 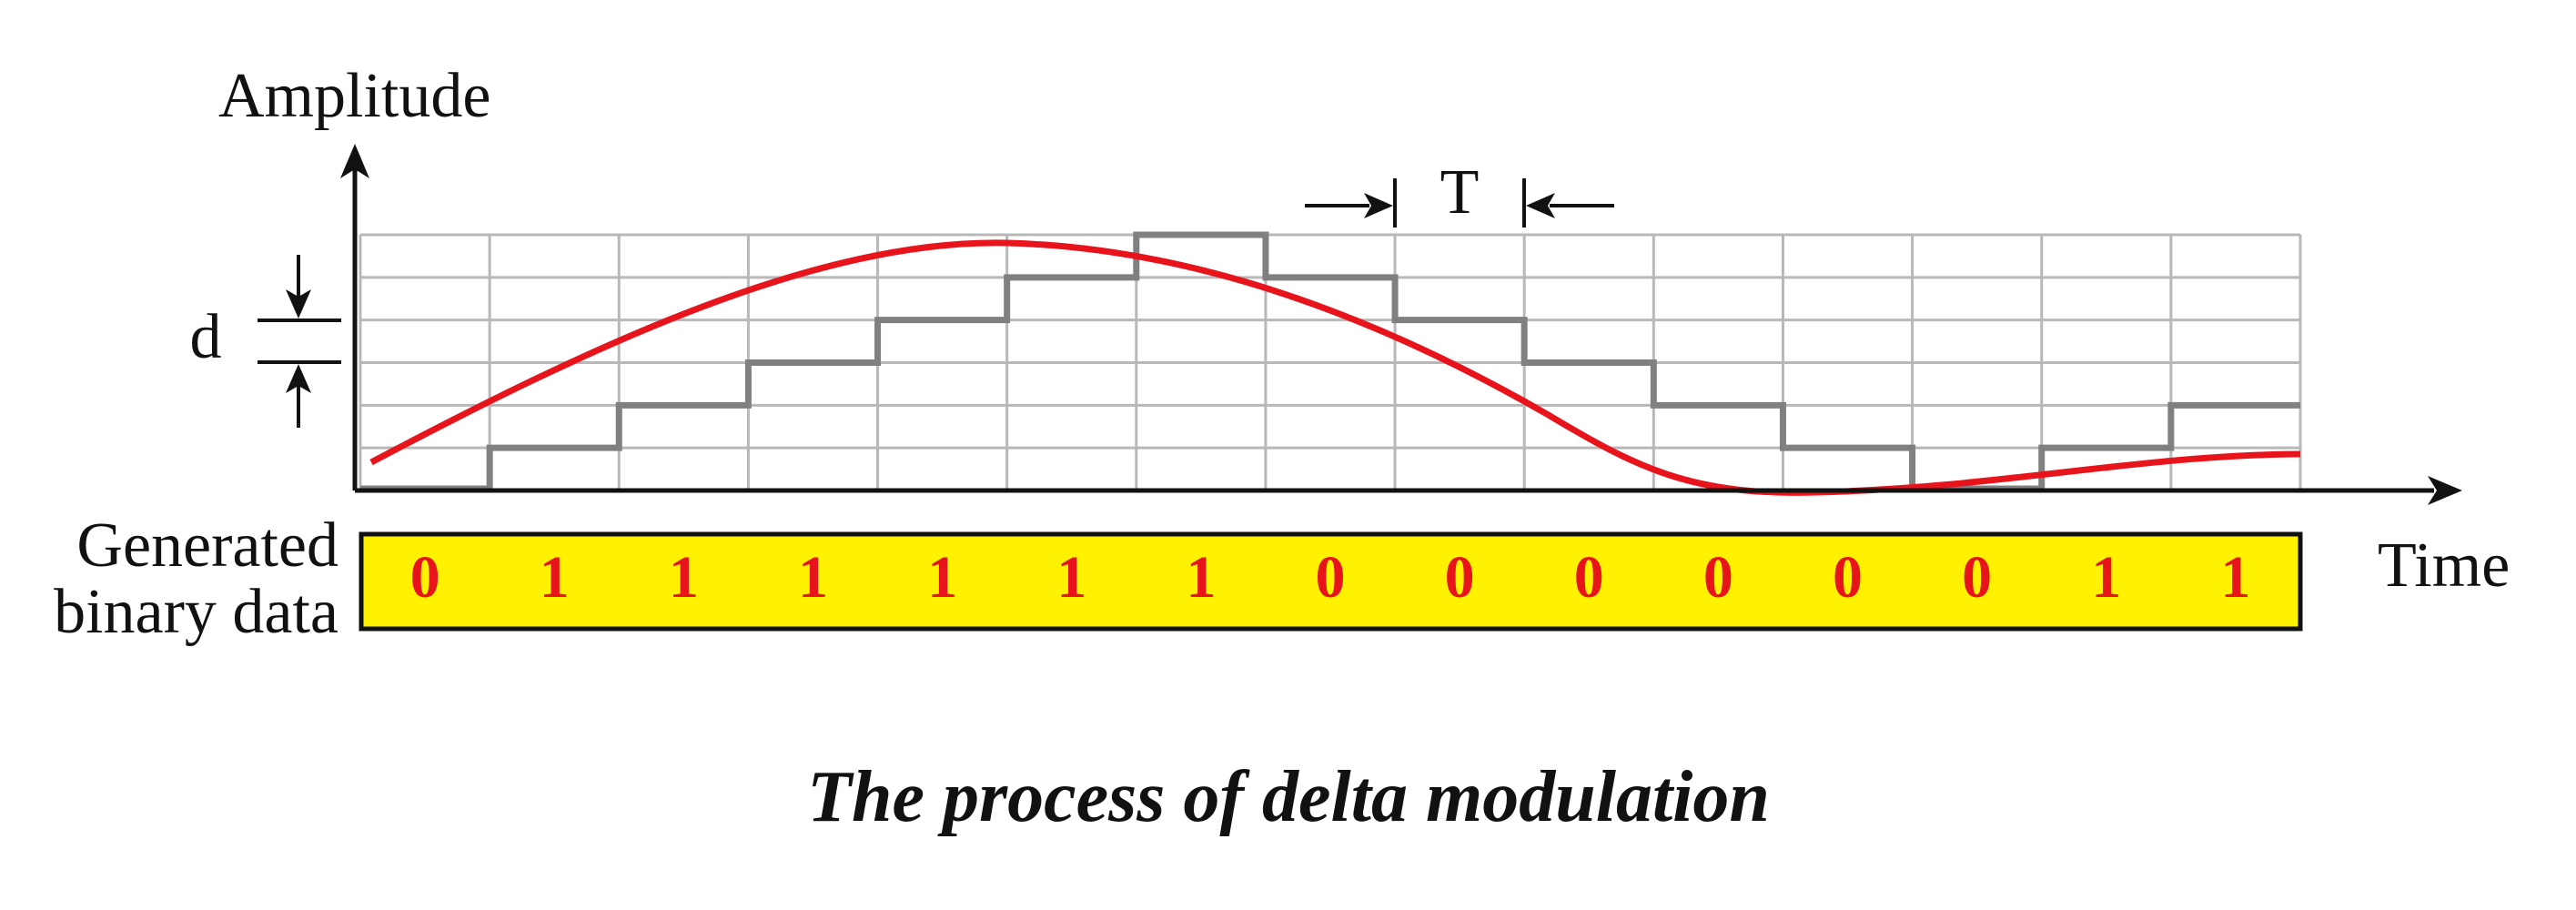 I want to click on binary-box, so click(x=1331, y=582).